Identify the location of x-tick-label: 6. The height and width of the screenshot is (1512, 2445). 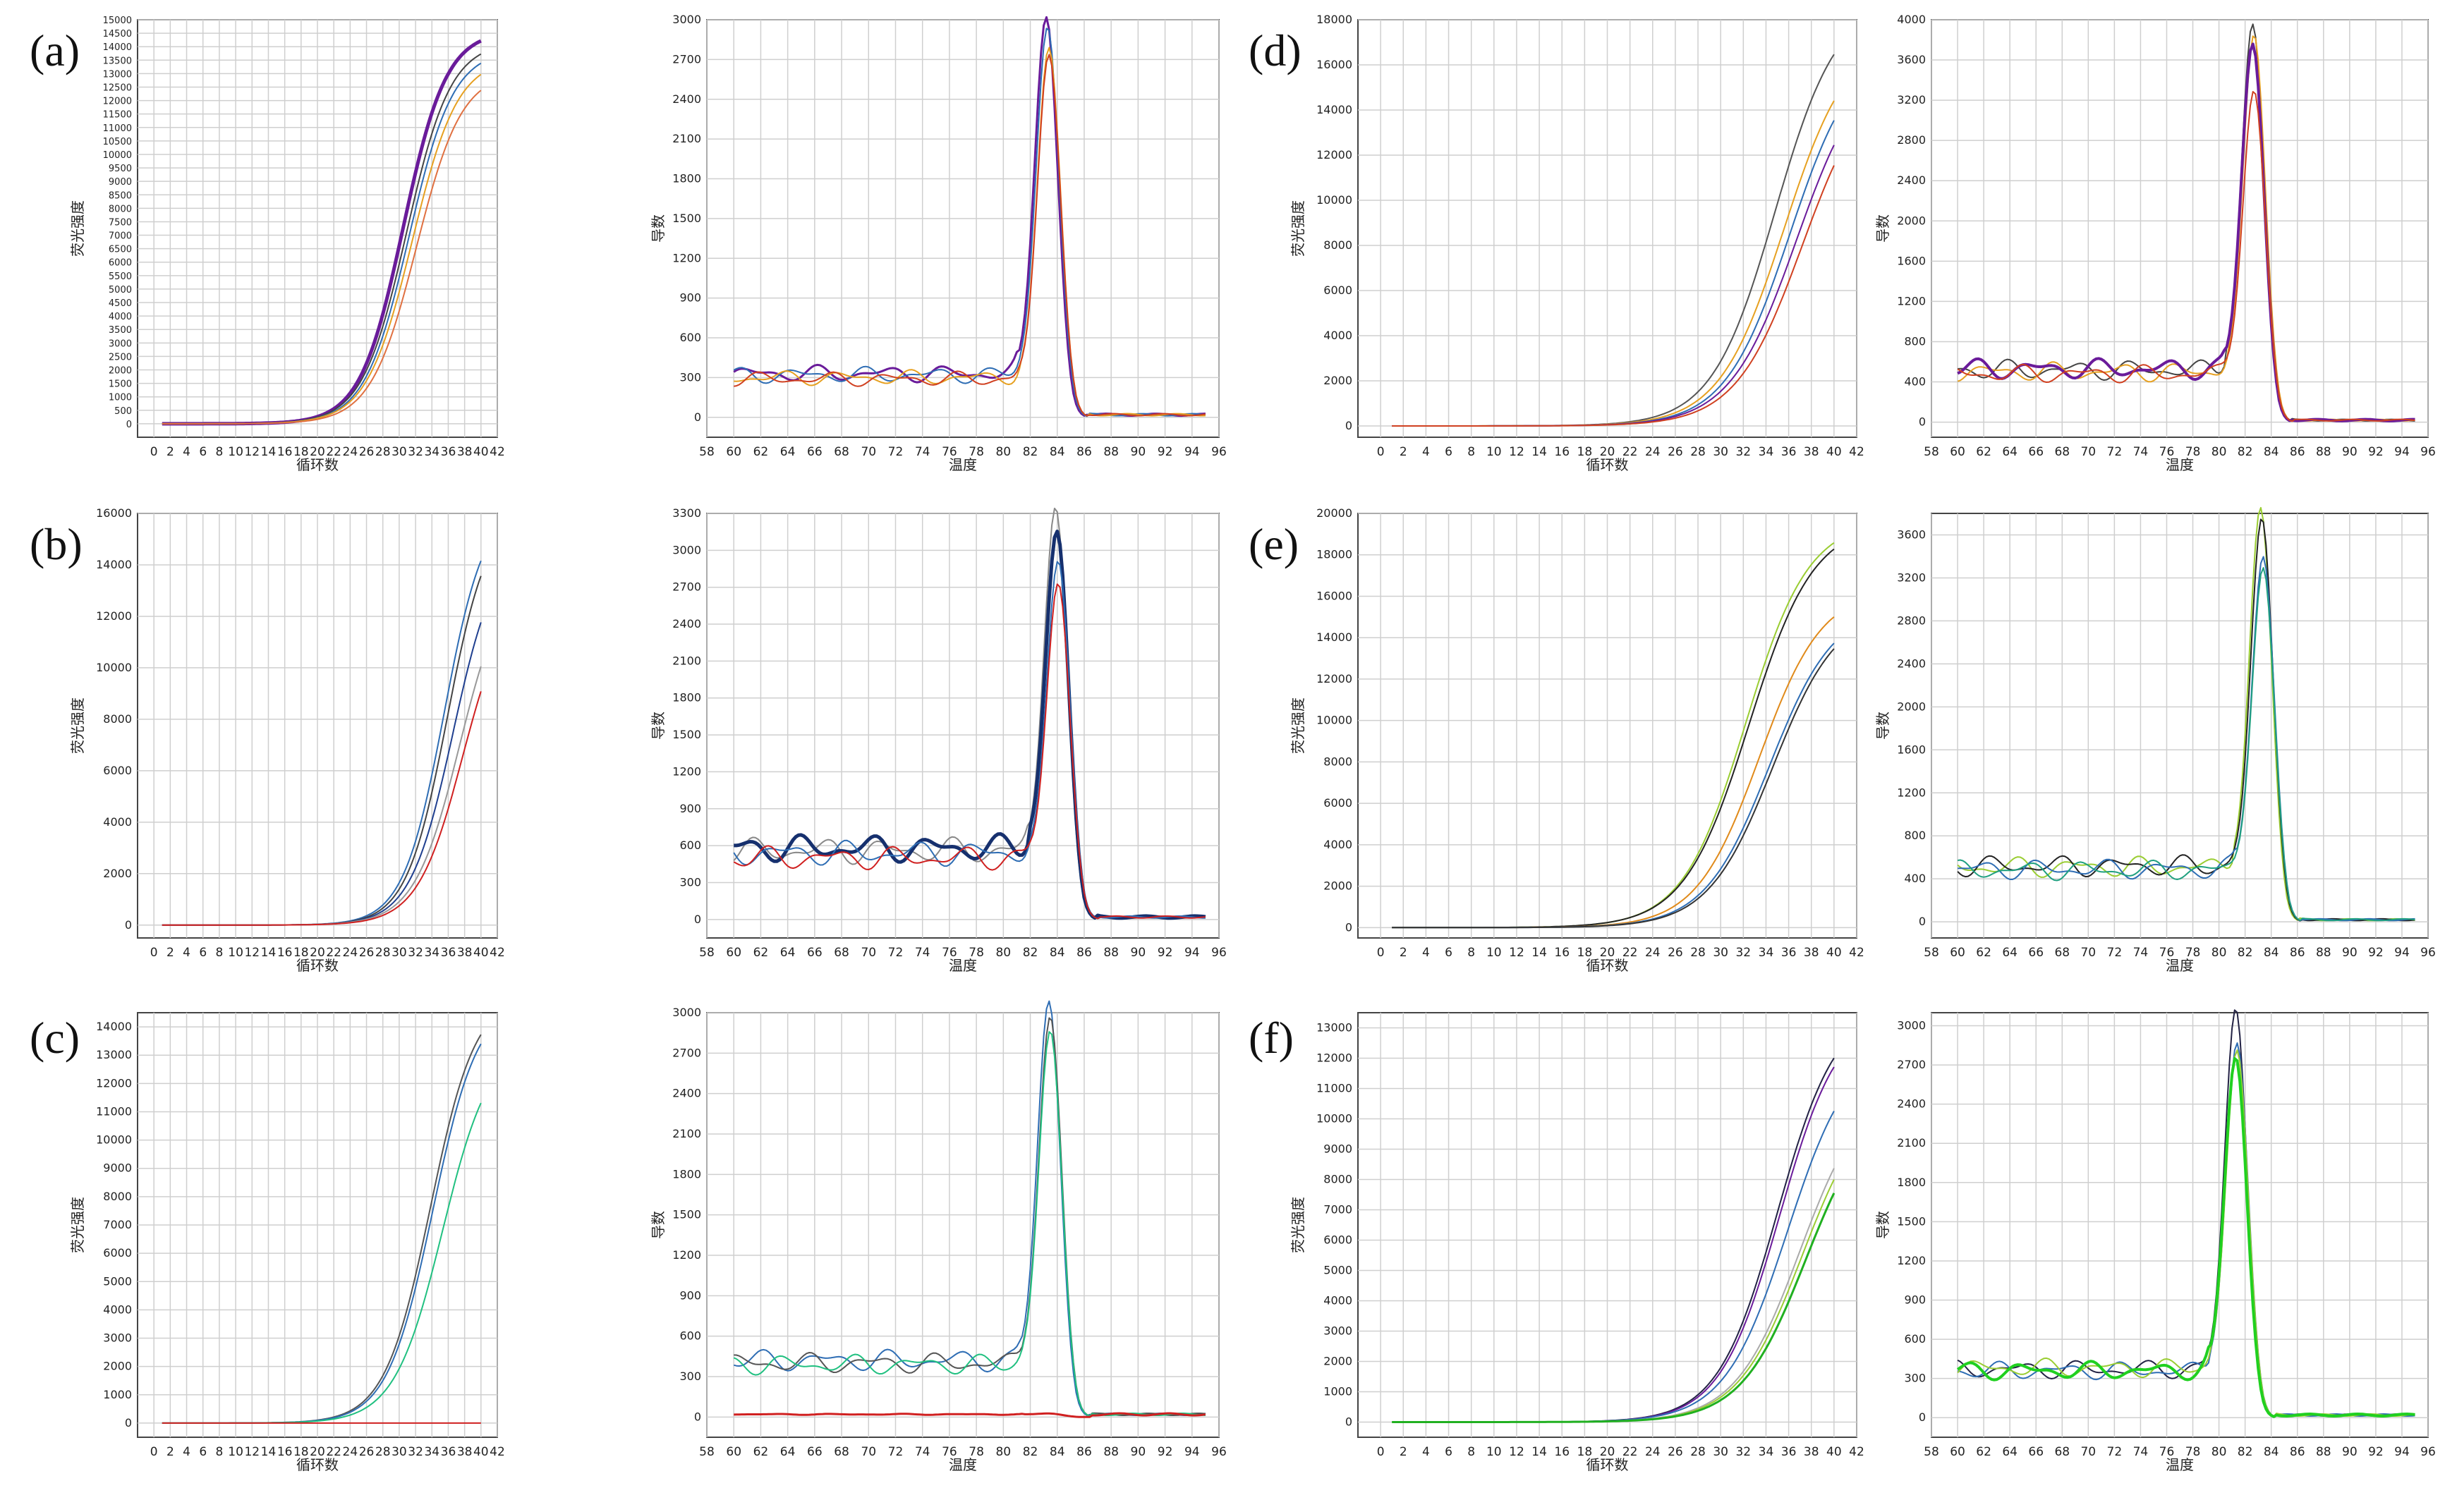
(203, 452).